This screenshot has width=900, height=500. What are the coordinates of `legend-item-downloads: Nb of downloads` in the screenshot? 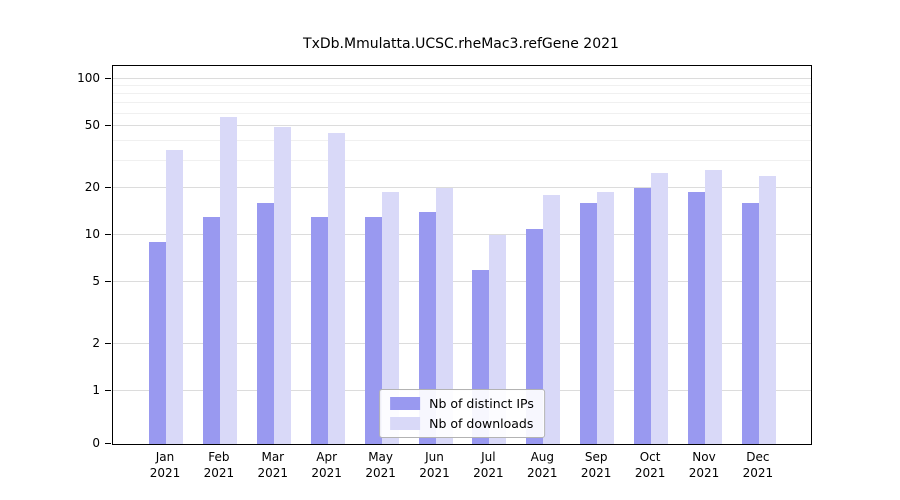 It's located at (462, 423).